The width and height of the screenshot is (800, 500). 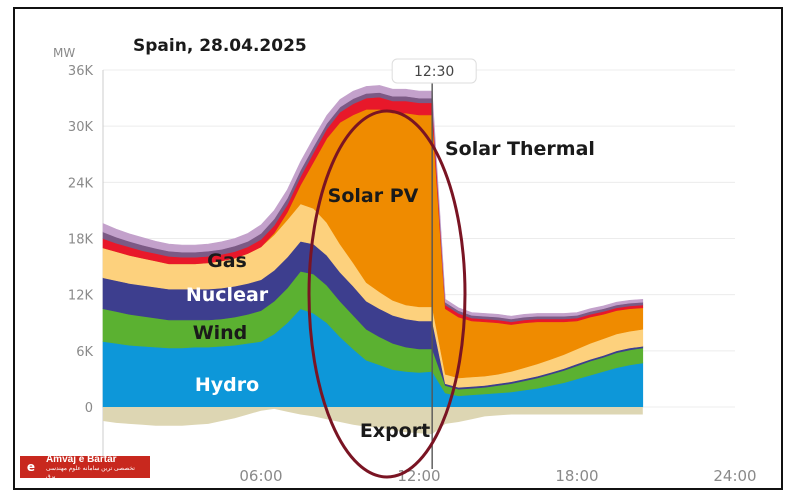 What do you see at coordinates (81, 183) in the screenshot?
I see `y-tick-label: 24K` at bounding box center [81, 183].